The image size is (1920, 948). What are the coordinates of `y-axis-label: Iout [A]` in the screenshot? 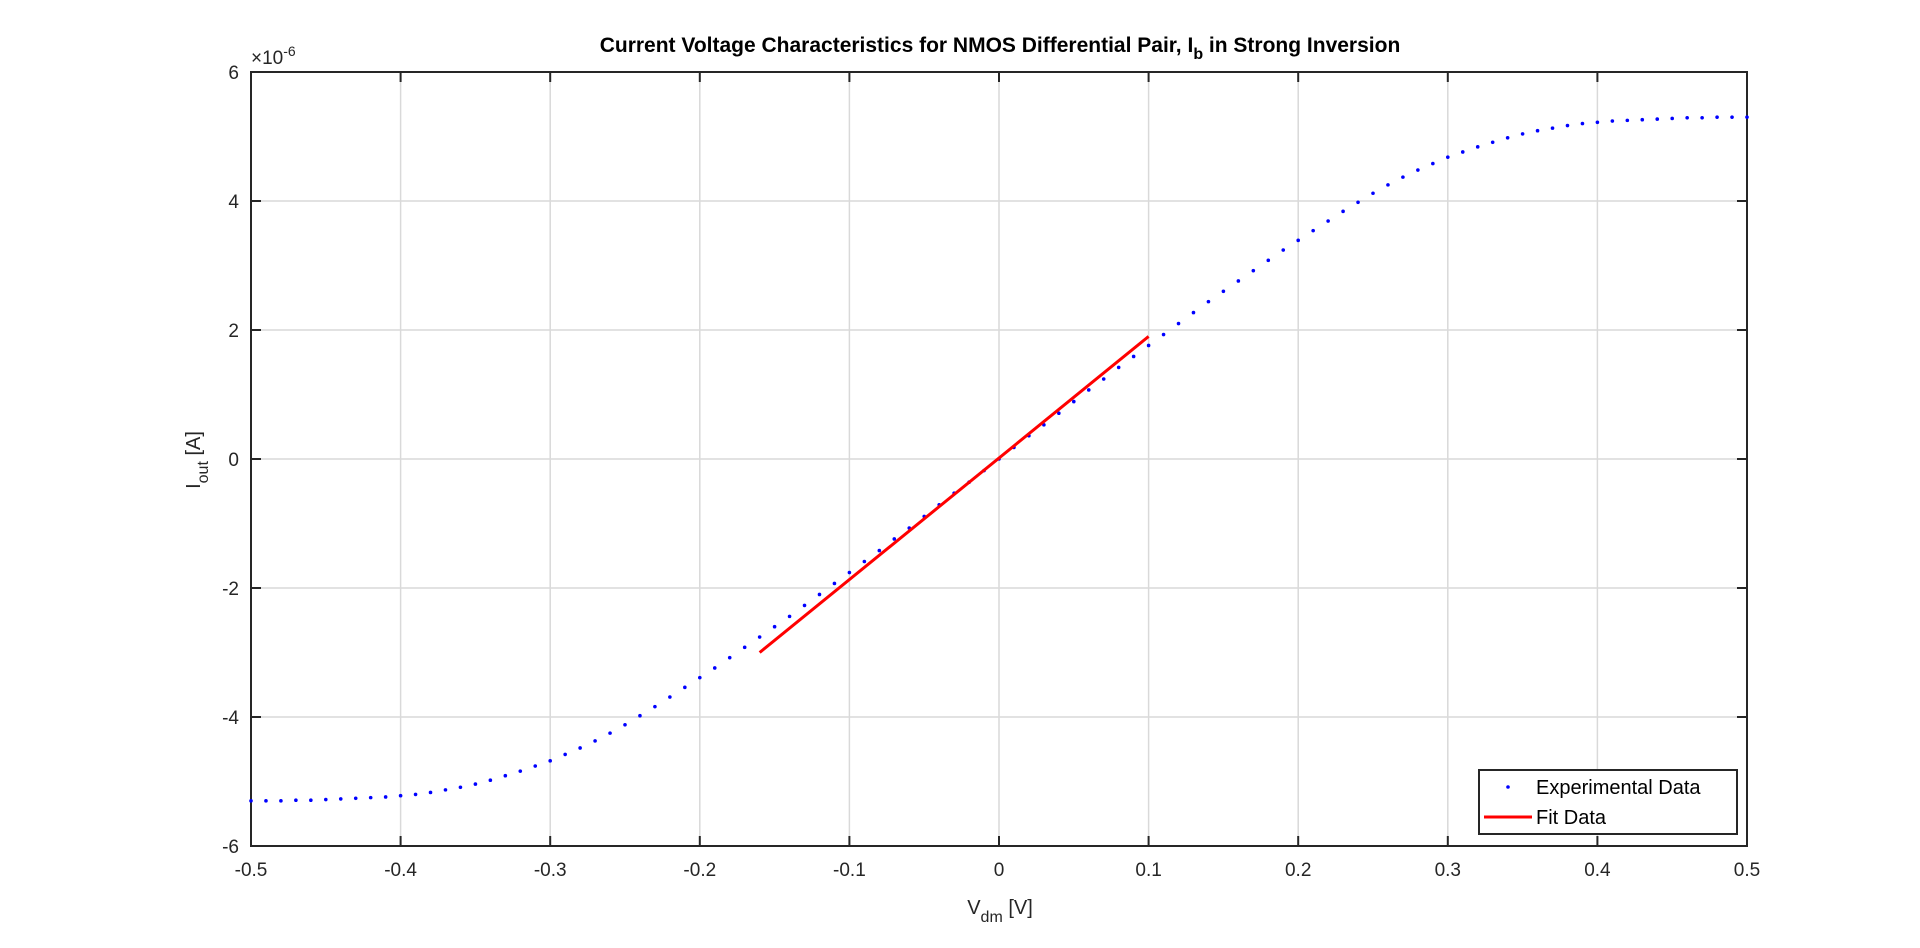 It's located at (197, 460).